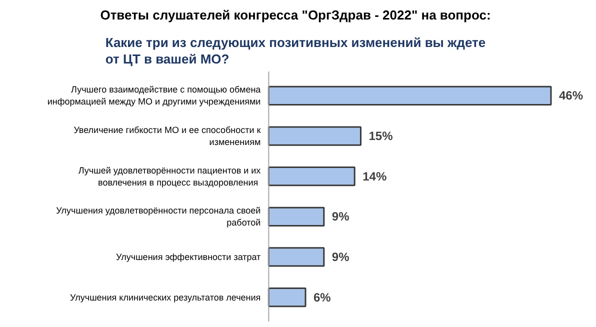 Image resolution: width=596 pixels, height=327 pixels. What do you see at coordinates (295, 50) in the screenshot?
I see `chart-subtitle: Какие три из следующих позитивных изменений вы ждете от ЦТ в вашей МО?` at bounding box center [295, 50].